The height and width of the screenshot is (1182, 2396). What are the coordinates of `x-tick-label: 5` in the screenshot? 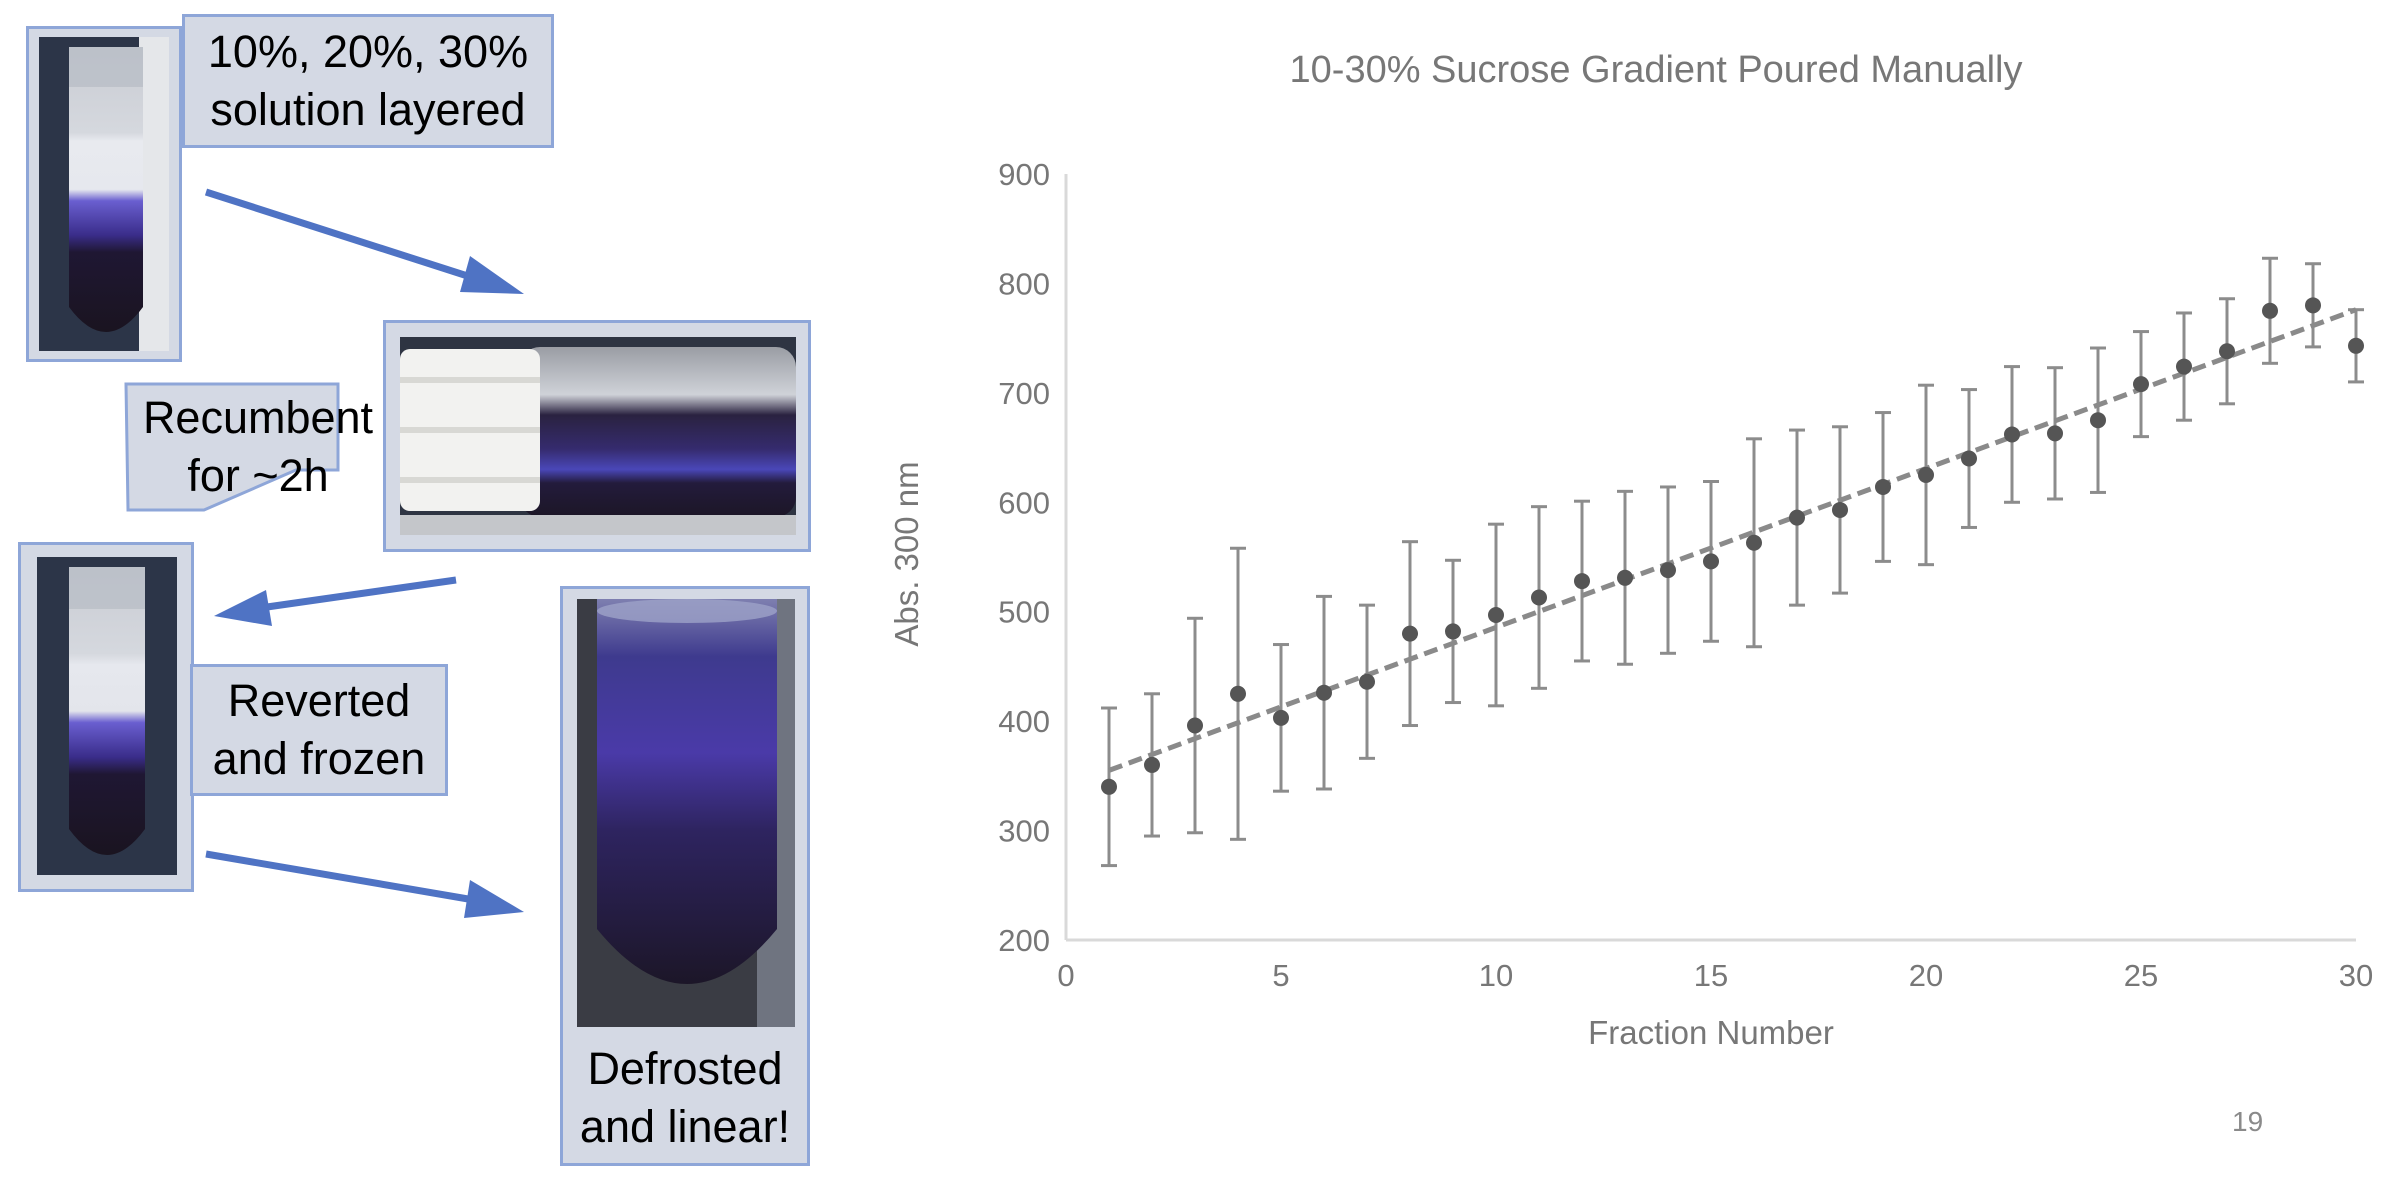 It's located at (1280, 975).